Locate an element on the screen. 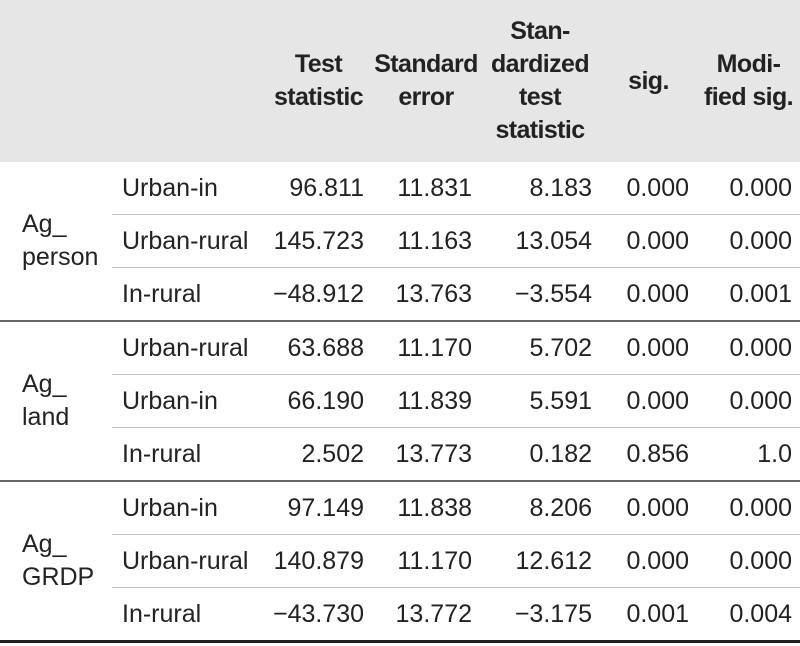 This screenshot has width=800, height=646. table-row: In-rural 2.502 13.773 0.182 0.856 1.0 is located at coordinates (400, 454).